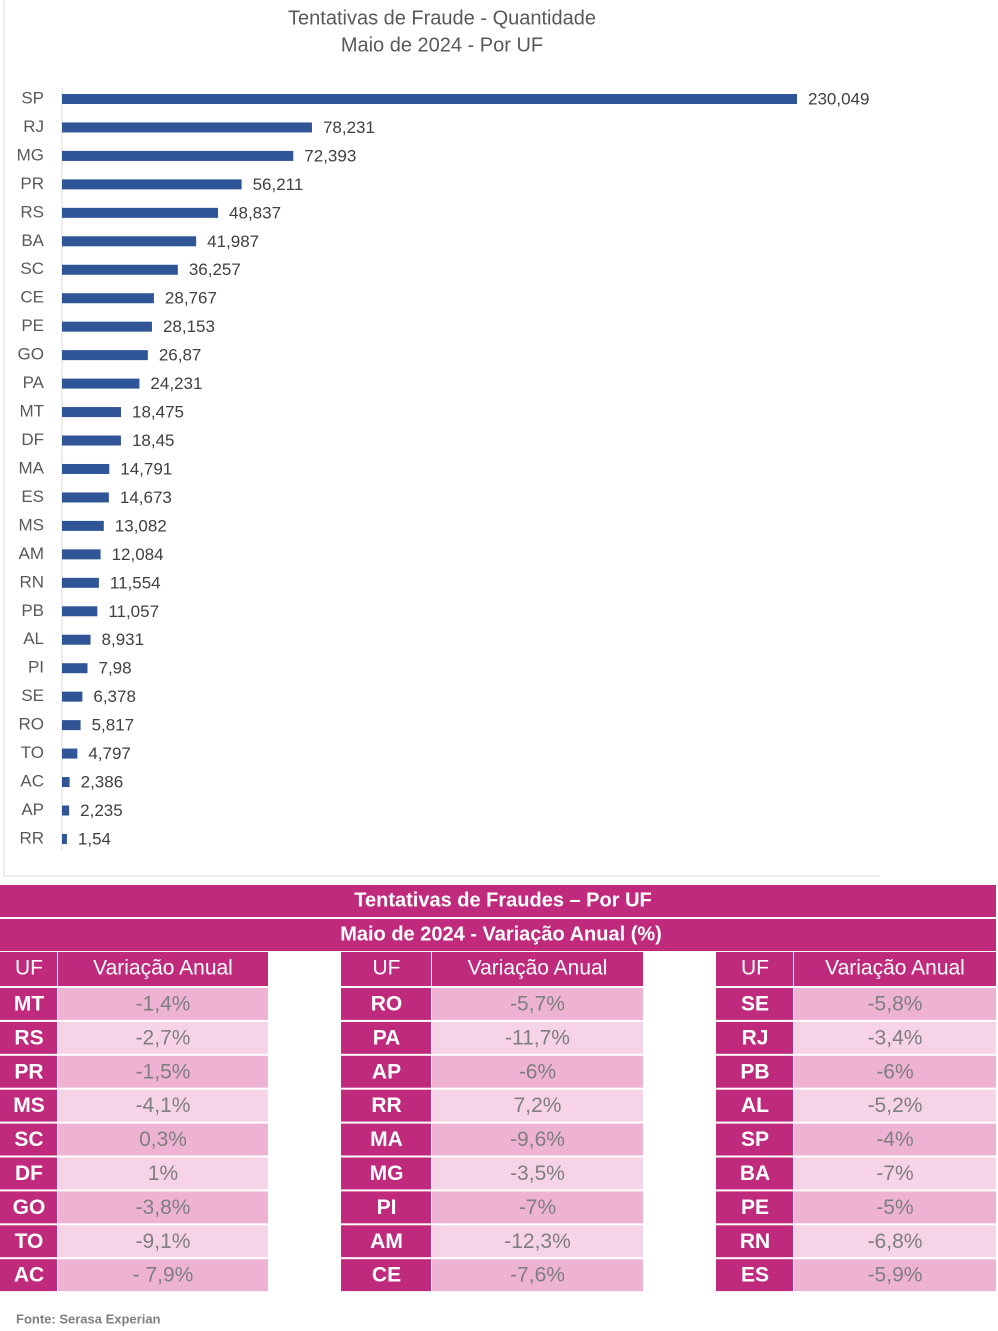 The width and height of the screenshot is (998, 1331). I want to click on value-label: 26,87, so click(180, 355).